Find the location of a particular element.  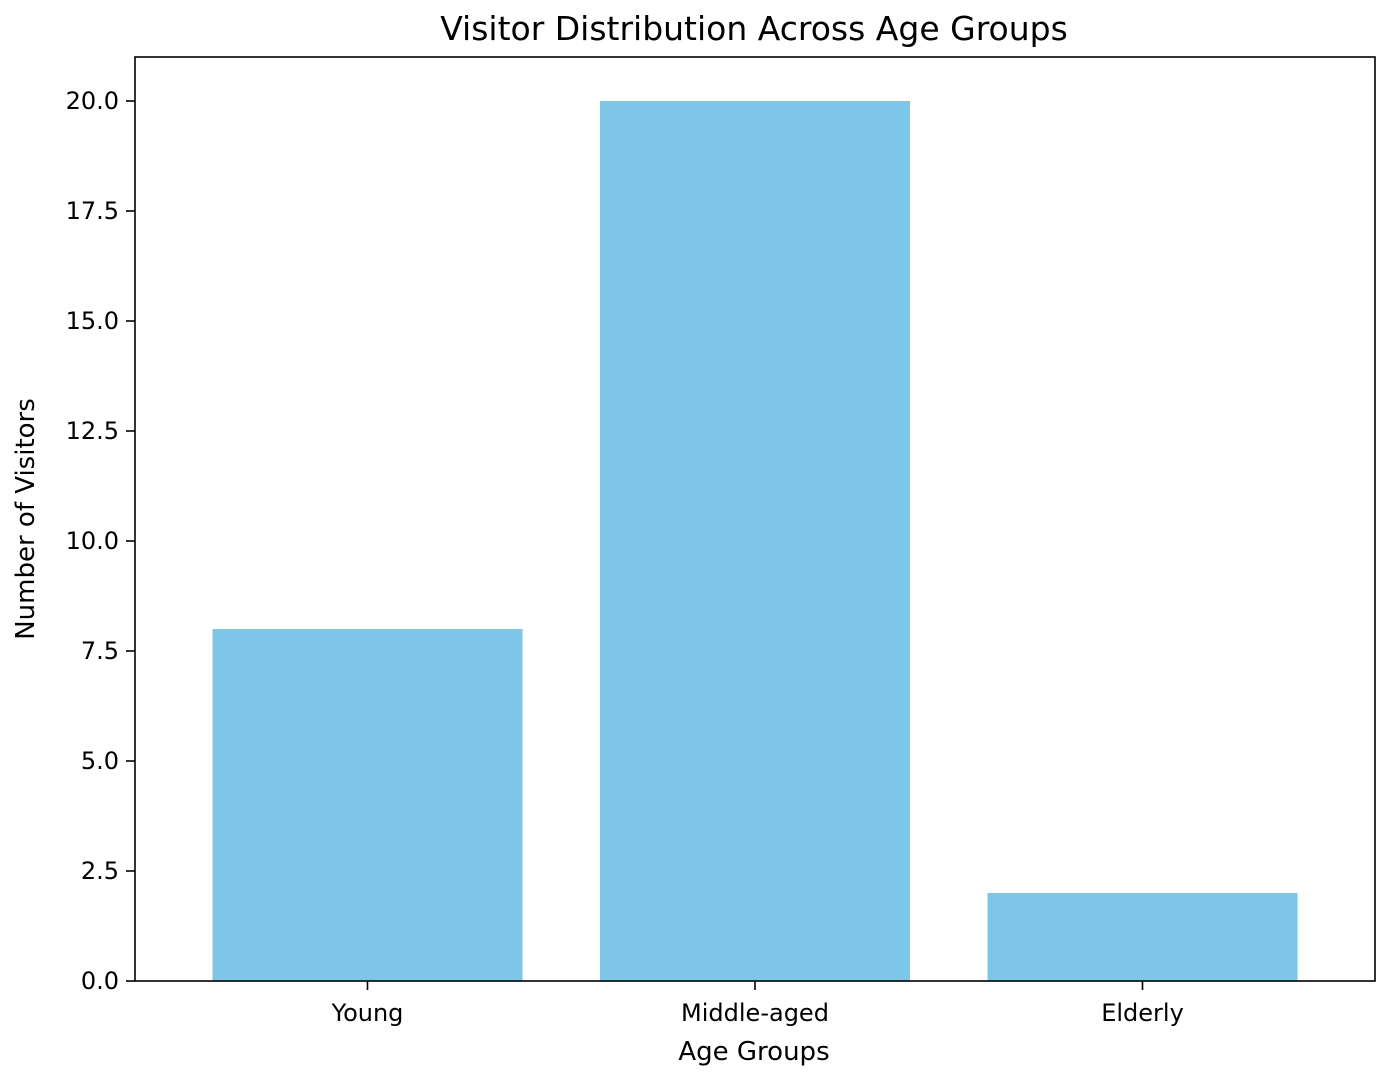

y-tick-label: 12.5 is located at coordinates (92, 431).